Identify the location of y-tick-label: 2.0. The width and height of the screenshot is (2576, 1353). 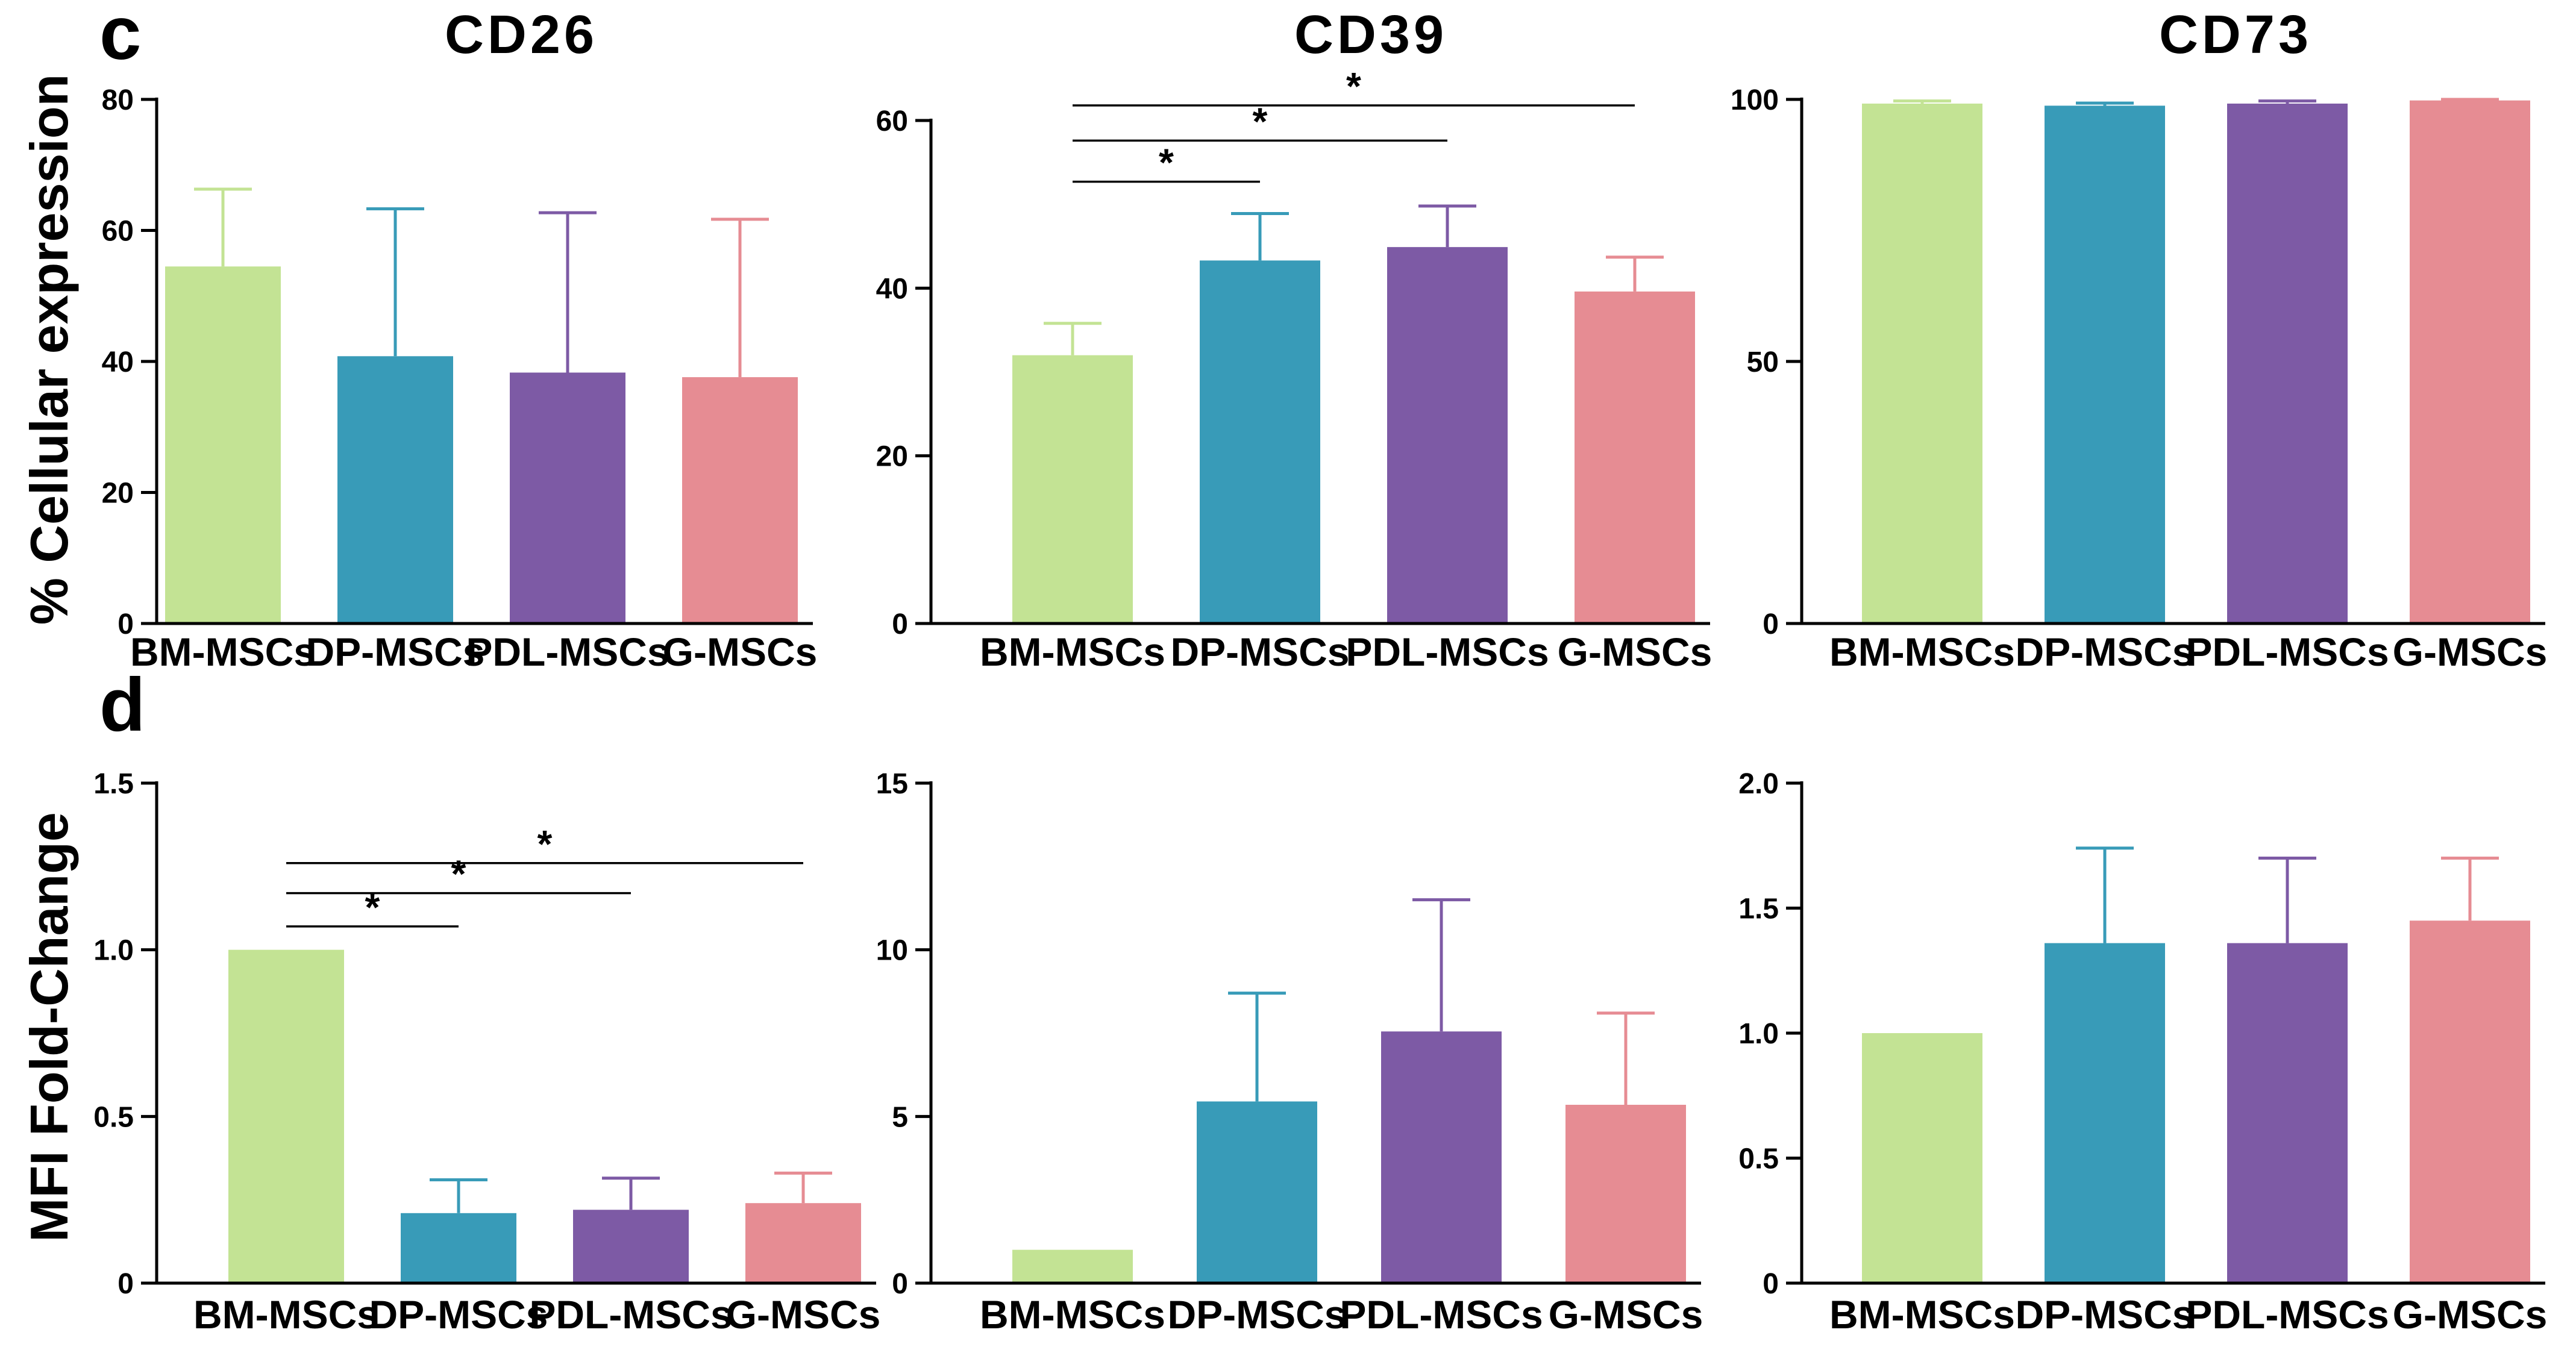
(1758, 784).